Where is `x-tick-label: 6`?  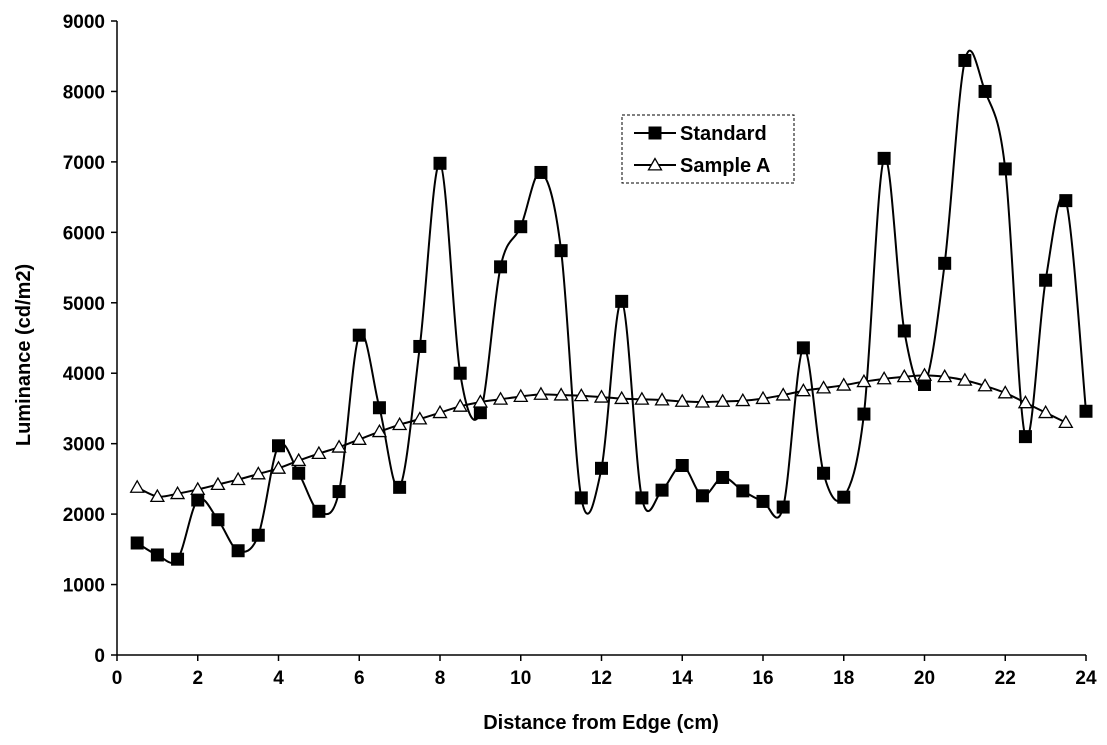
x-tick-label: 6 is located at coordinates (359, 678).